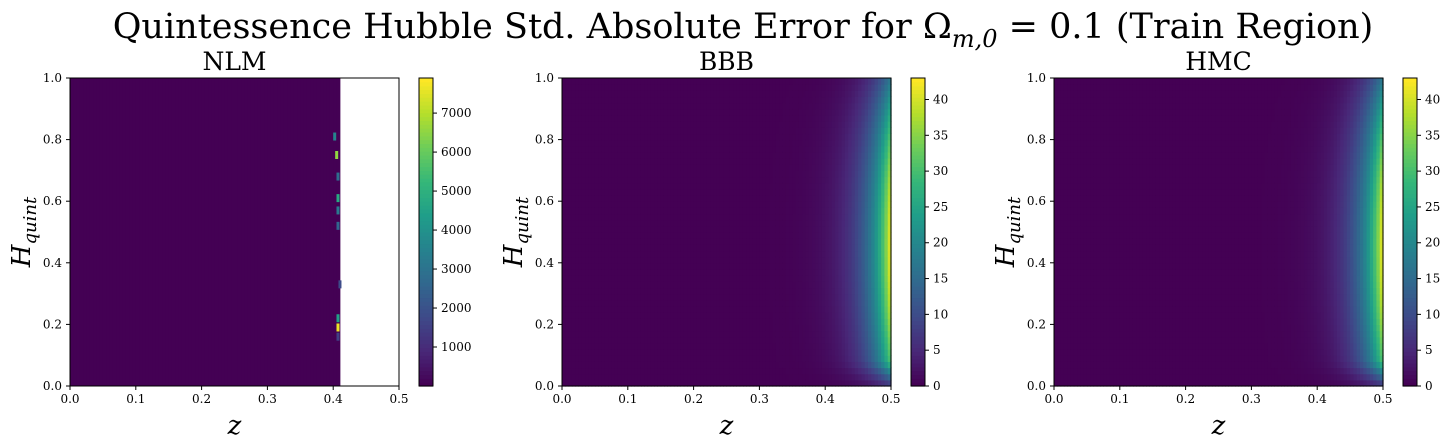  Describe the element at coordinates (456, 269) in the screenshot. I see `colorbar-tick-label: 3000` at that location.